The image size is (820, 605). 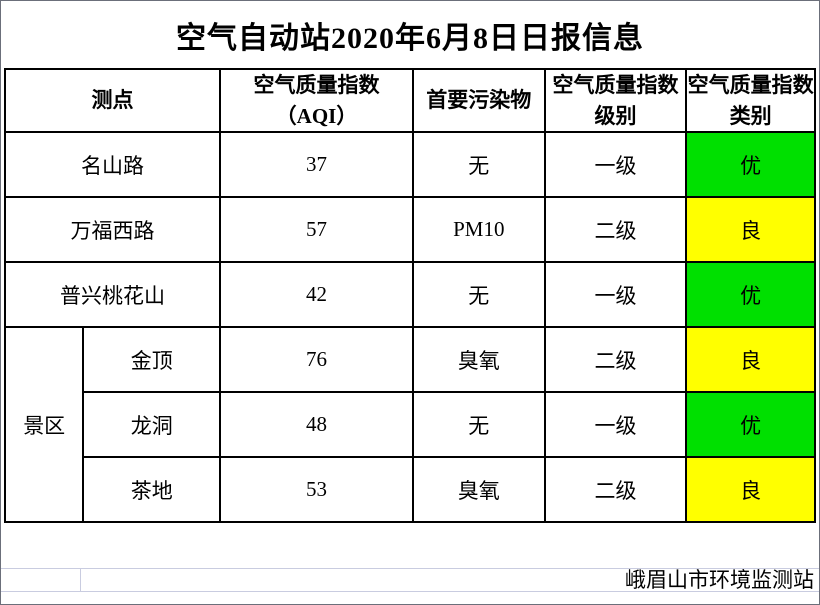 What do you see at coordinates (615, 115) in the screenshot?
I see `header-level-line2: 级别` at bounding box center [615, 115].